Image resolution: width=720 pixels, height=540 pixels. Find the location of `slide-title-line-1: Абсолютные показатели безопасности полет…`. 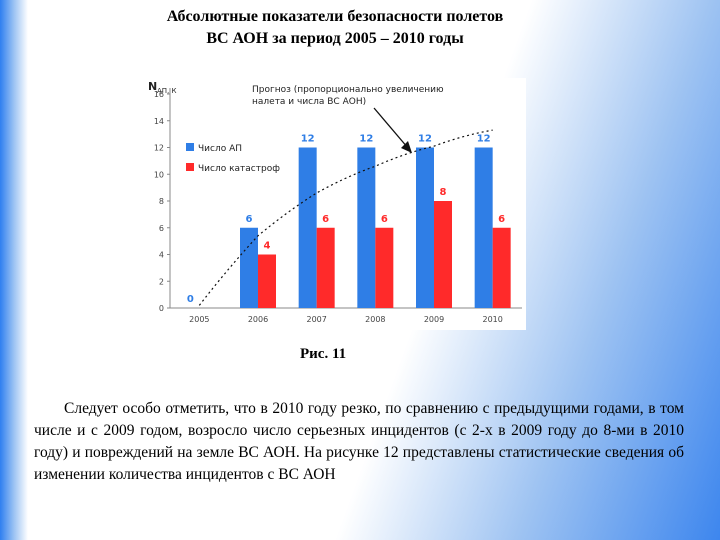

slide-title-line-1: Абсолютные показатели безопасности полет… is located at coordinates (335, 16).